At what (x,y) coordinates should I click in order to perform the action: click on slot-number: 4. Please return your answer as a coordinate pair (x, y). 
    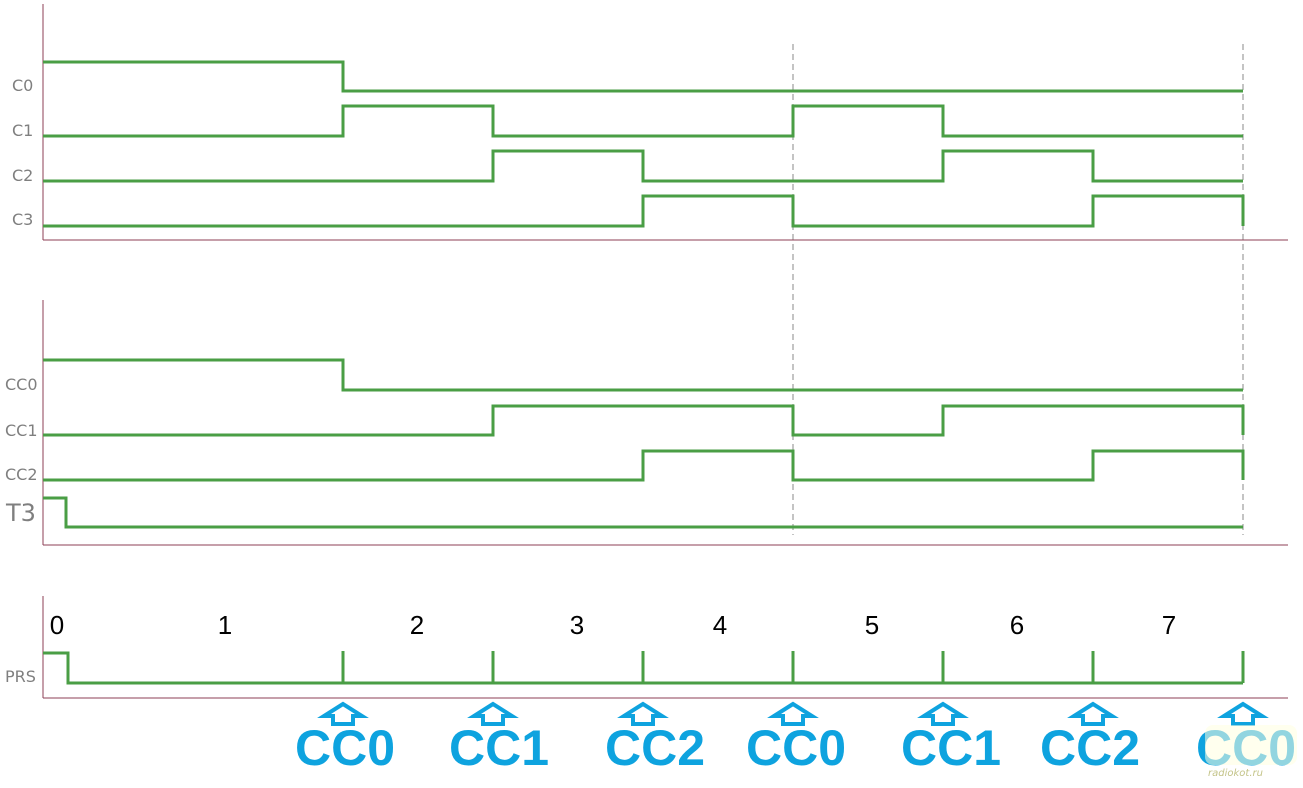
    Looking at the image, I should click on (720, 625).